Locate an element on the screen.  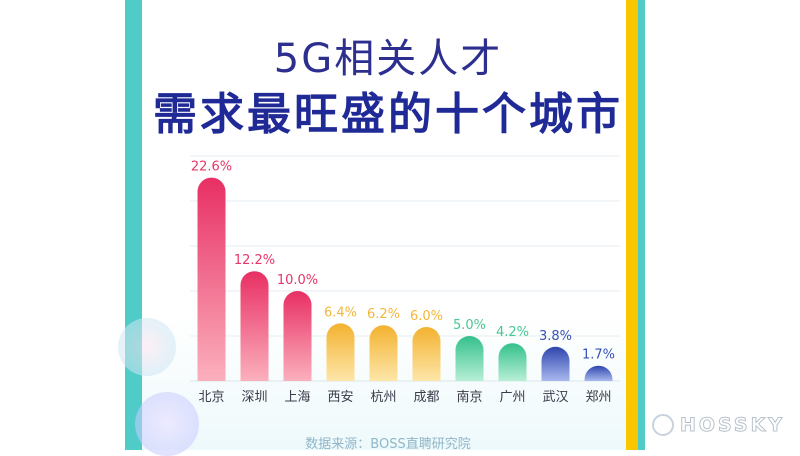
value-label-2: 10.0% is located at coordinates (297, 280).